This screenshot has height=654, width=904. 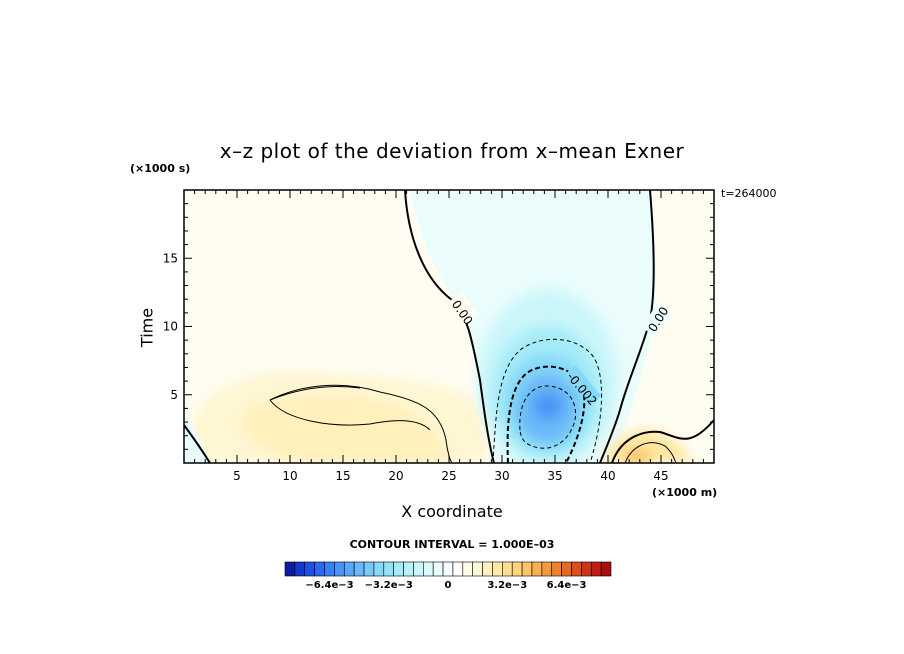 I want to click on y-axis-label: Time, so click(x=147, y=327).